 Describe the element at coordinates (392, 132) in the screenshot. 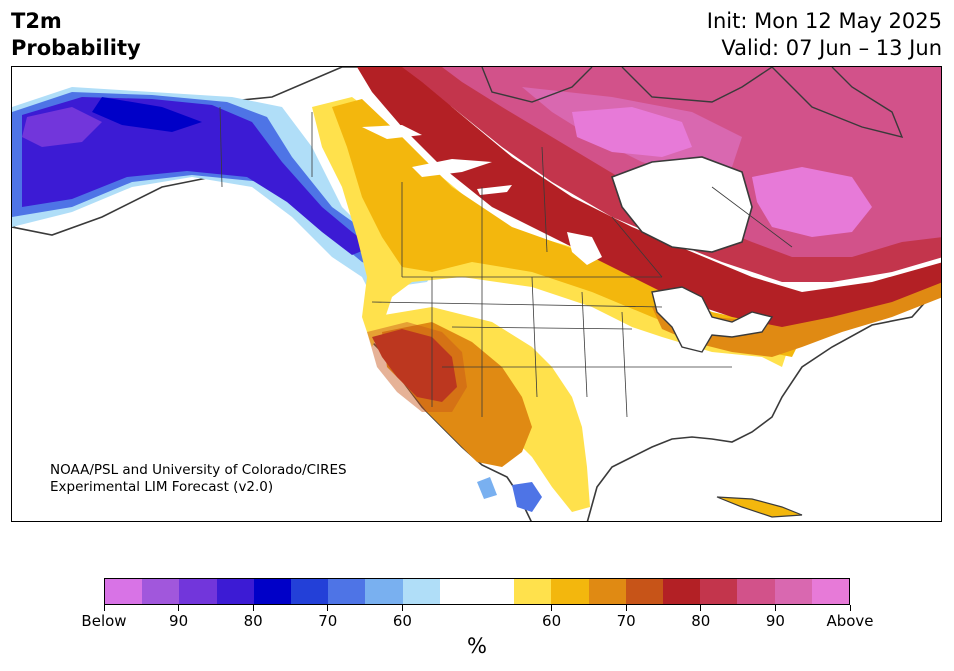

I see `great-bear-lake` at that location.